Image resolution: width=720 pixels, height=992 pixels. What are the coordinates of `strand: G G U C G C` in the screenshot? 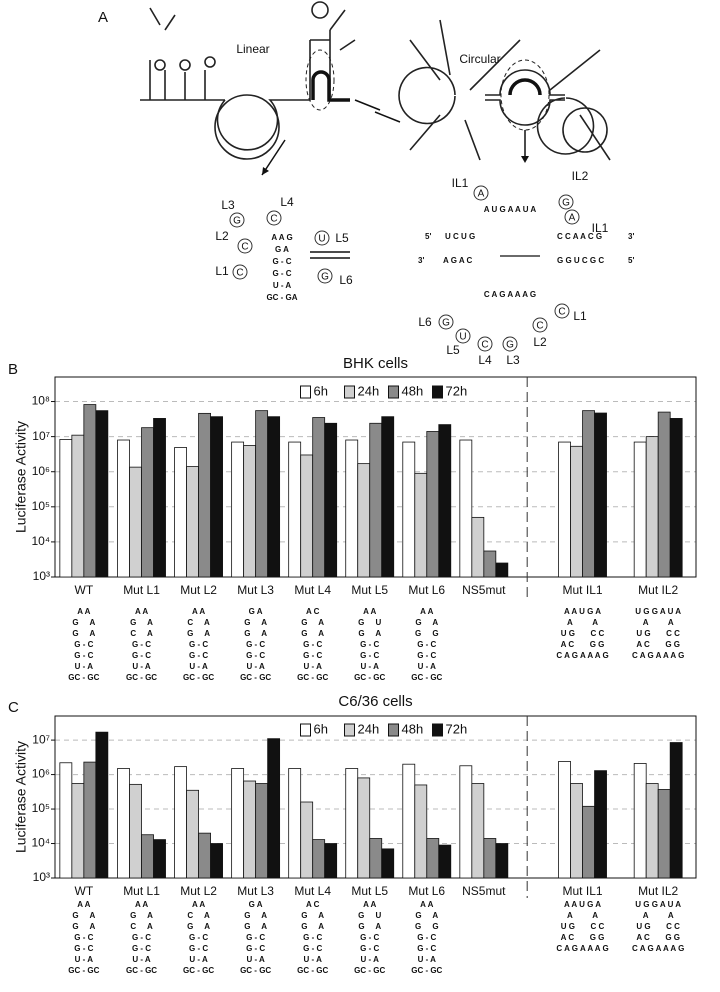 It's located at (580, 260).